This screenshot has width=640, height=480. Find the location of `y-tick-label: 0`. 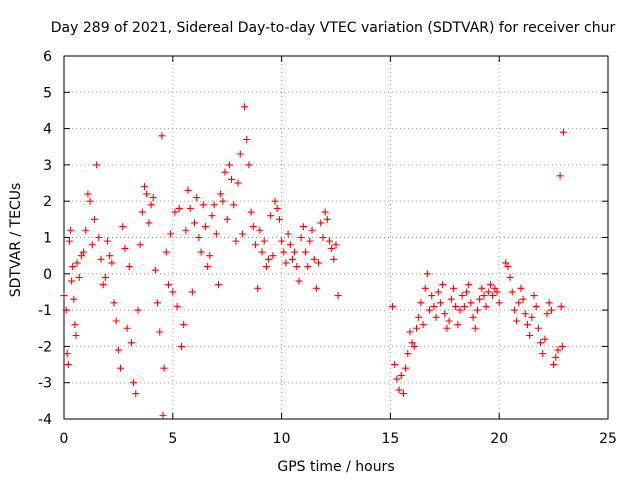

y-tick-label: 0 is located at coordinates (47, 275).